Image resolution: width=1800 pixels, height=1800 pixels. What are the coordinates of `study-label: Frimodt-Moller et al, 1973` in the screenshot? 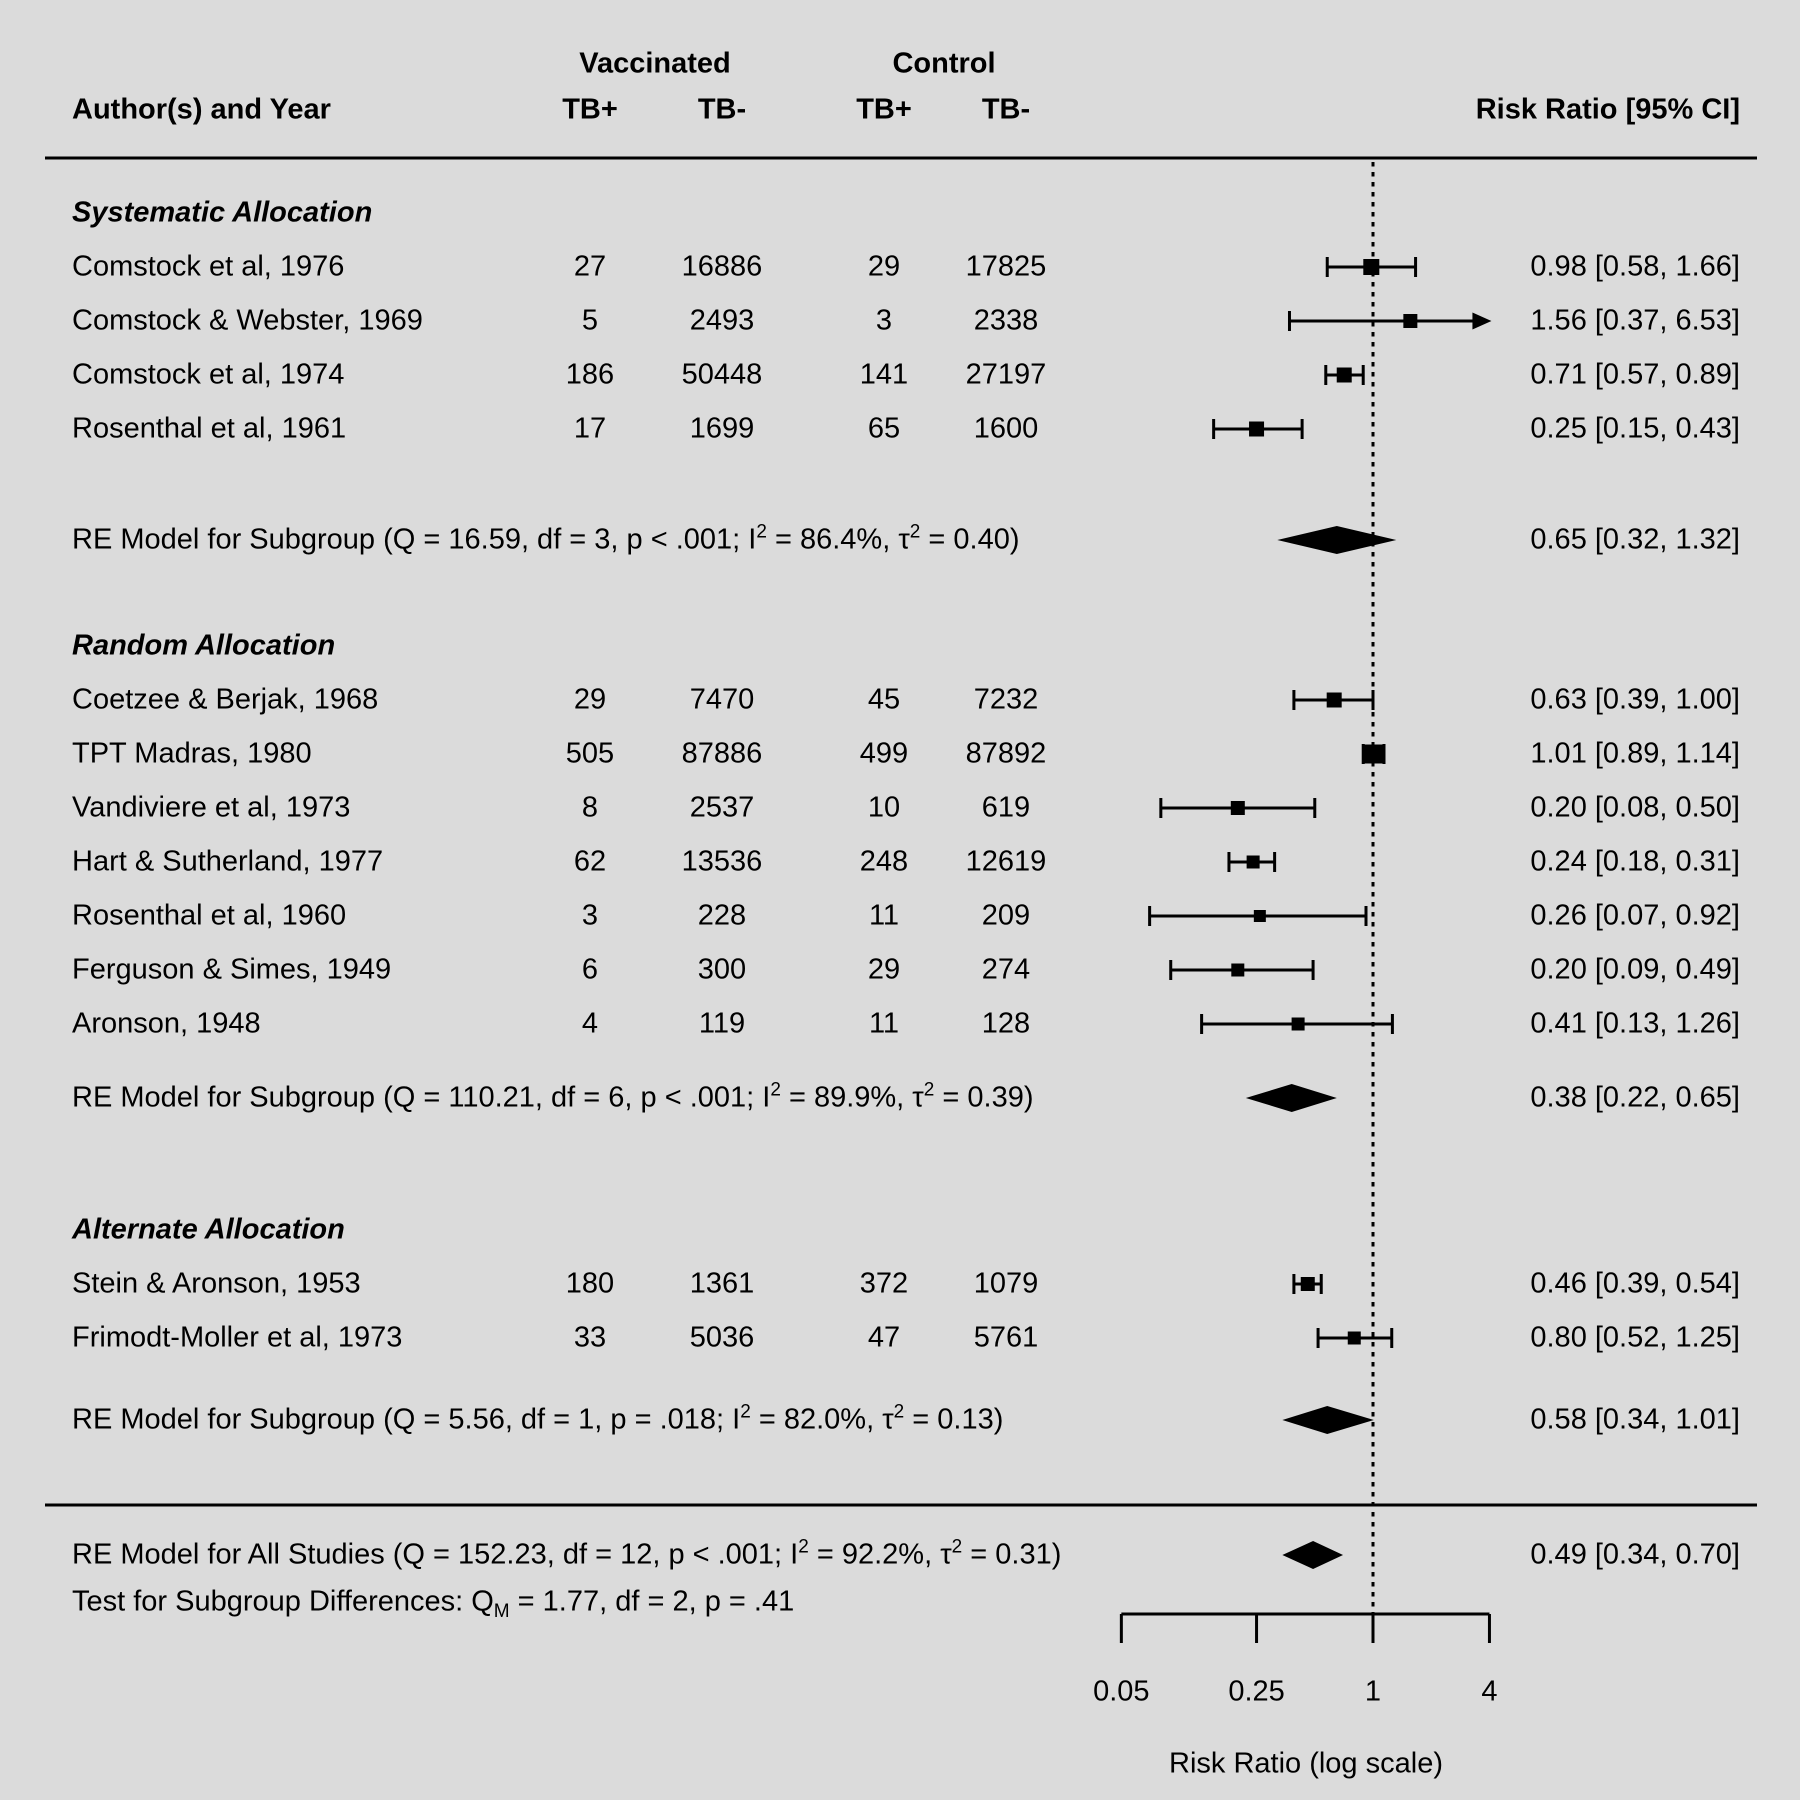 It's located at (237, 1337).